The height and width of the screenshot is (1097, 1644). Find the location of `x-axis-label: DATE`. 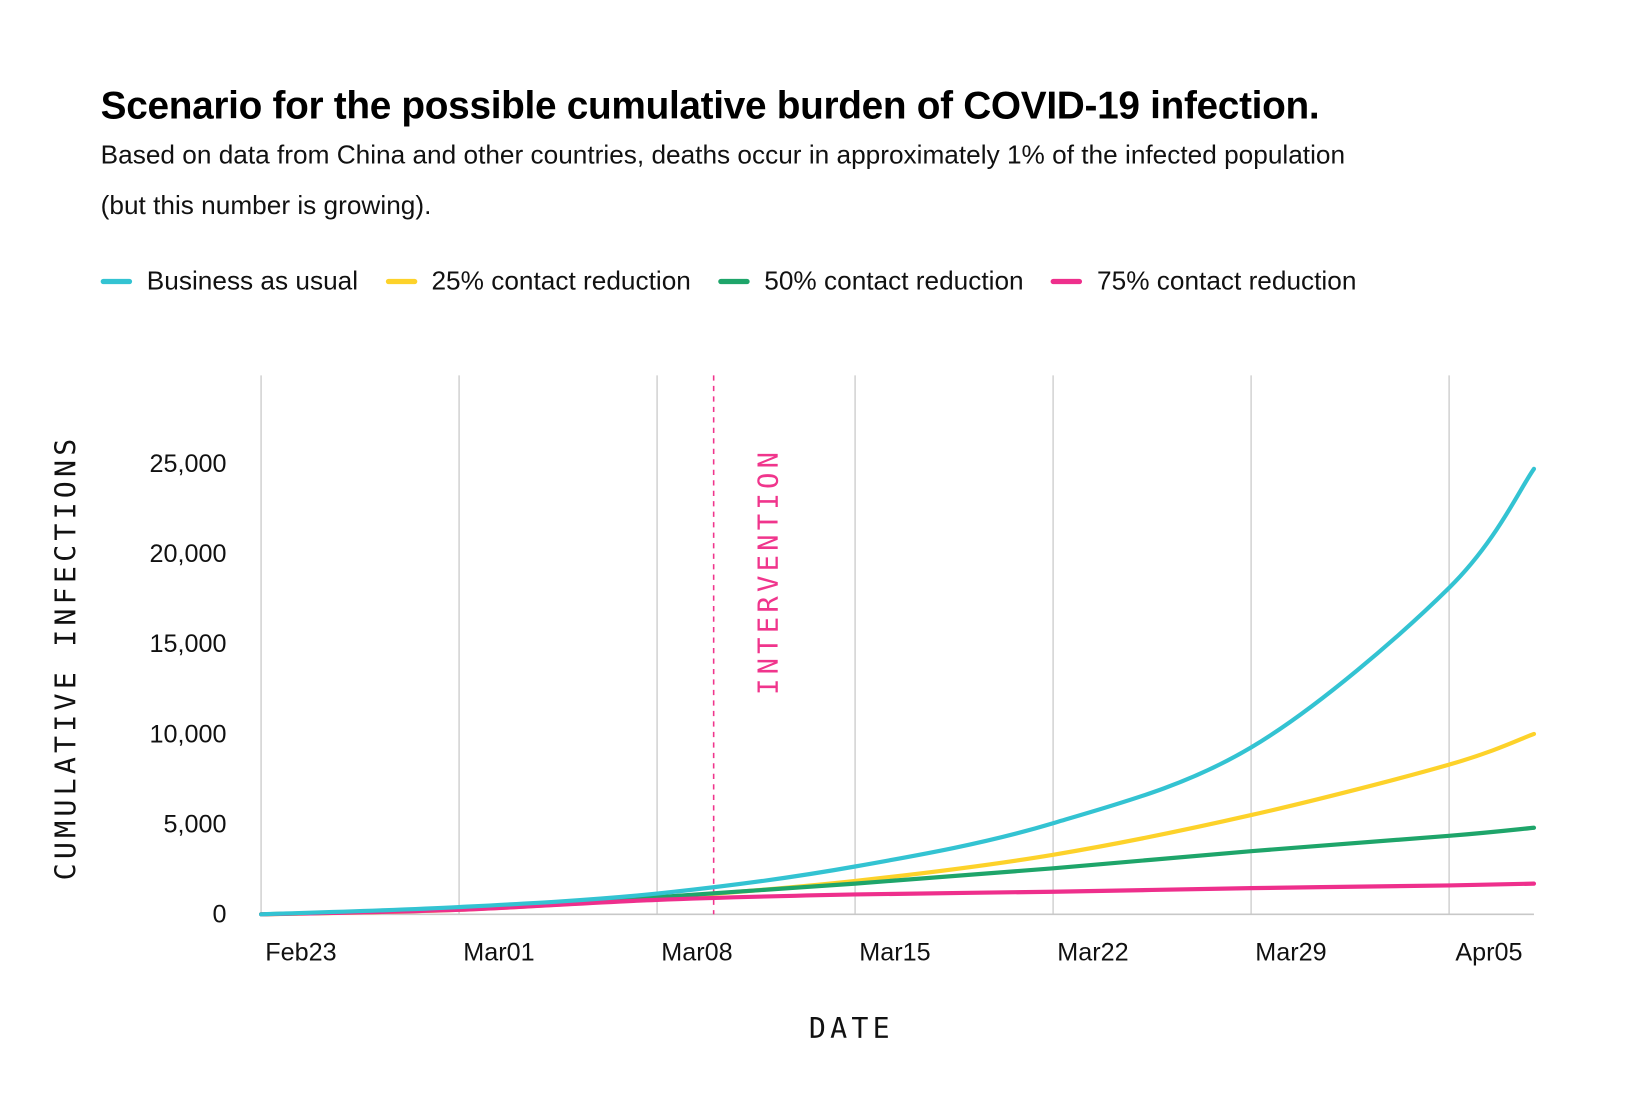

x-axis-label: DATE is located at coordinates (851, 1028).